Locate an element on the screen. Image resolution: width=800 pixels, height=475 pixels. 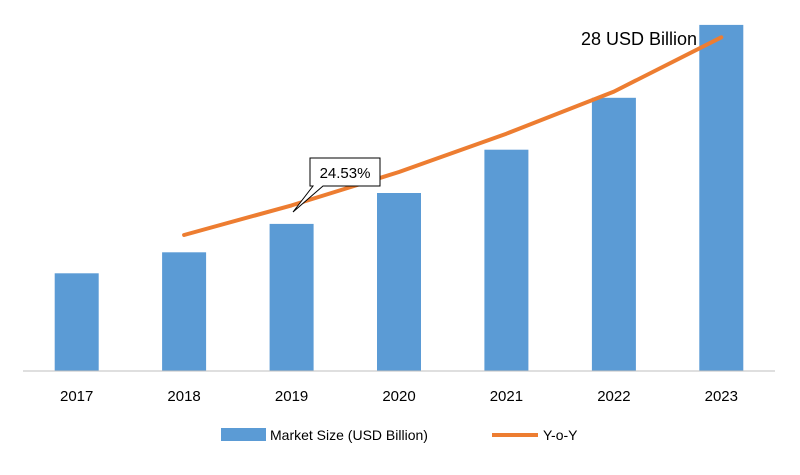
annotation-callout: 24.53% is located at coordinates (336, 185).